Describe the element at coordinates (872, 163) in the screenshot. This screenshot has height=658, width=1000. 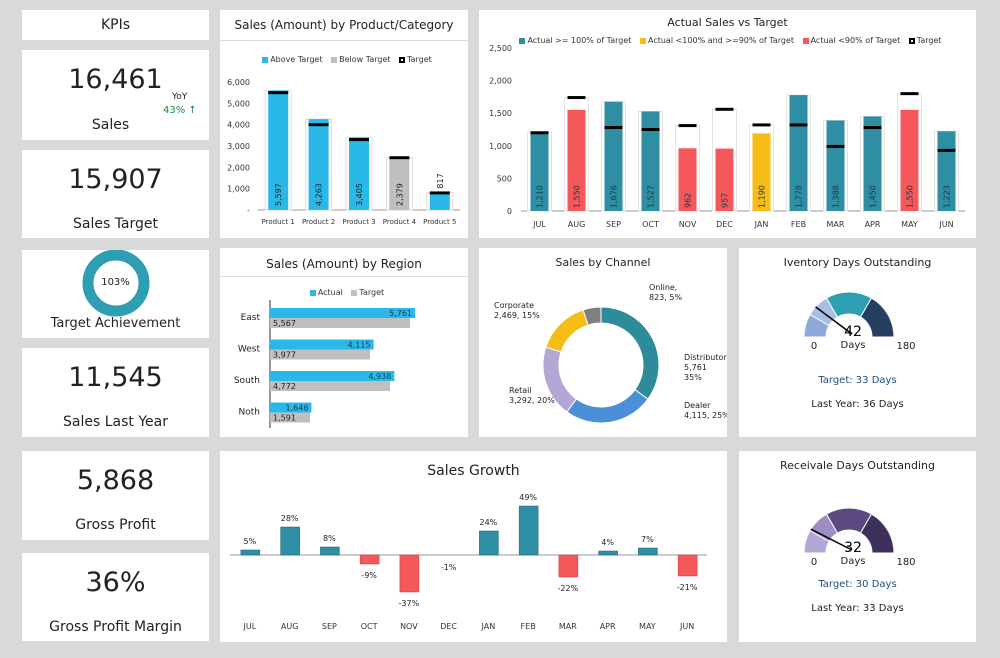
I see `bar-apr` at that location.